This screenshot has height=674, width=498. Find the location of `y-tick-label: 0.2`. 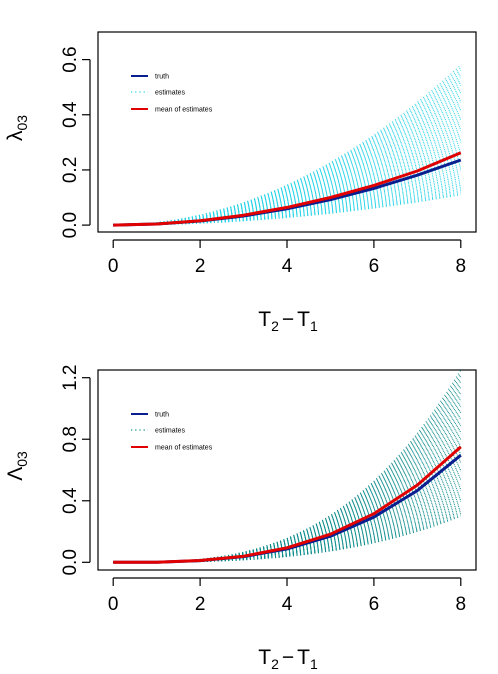

y-tick-label: 0.2 is located at coordinates (70, 170).